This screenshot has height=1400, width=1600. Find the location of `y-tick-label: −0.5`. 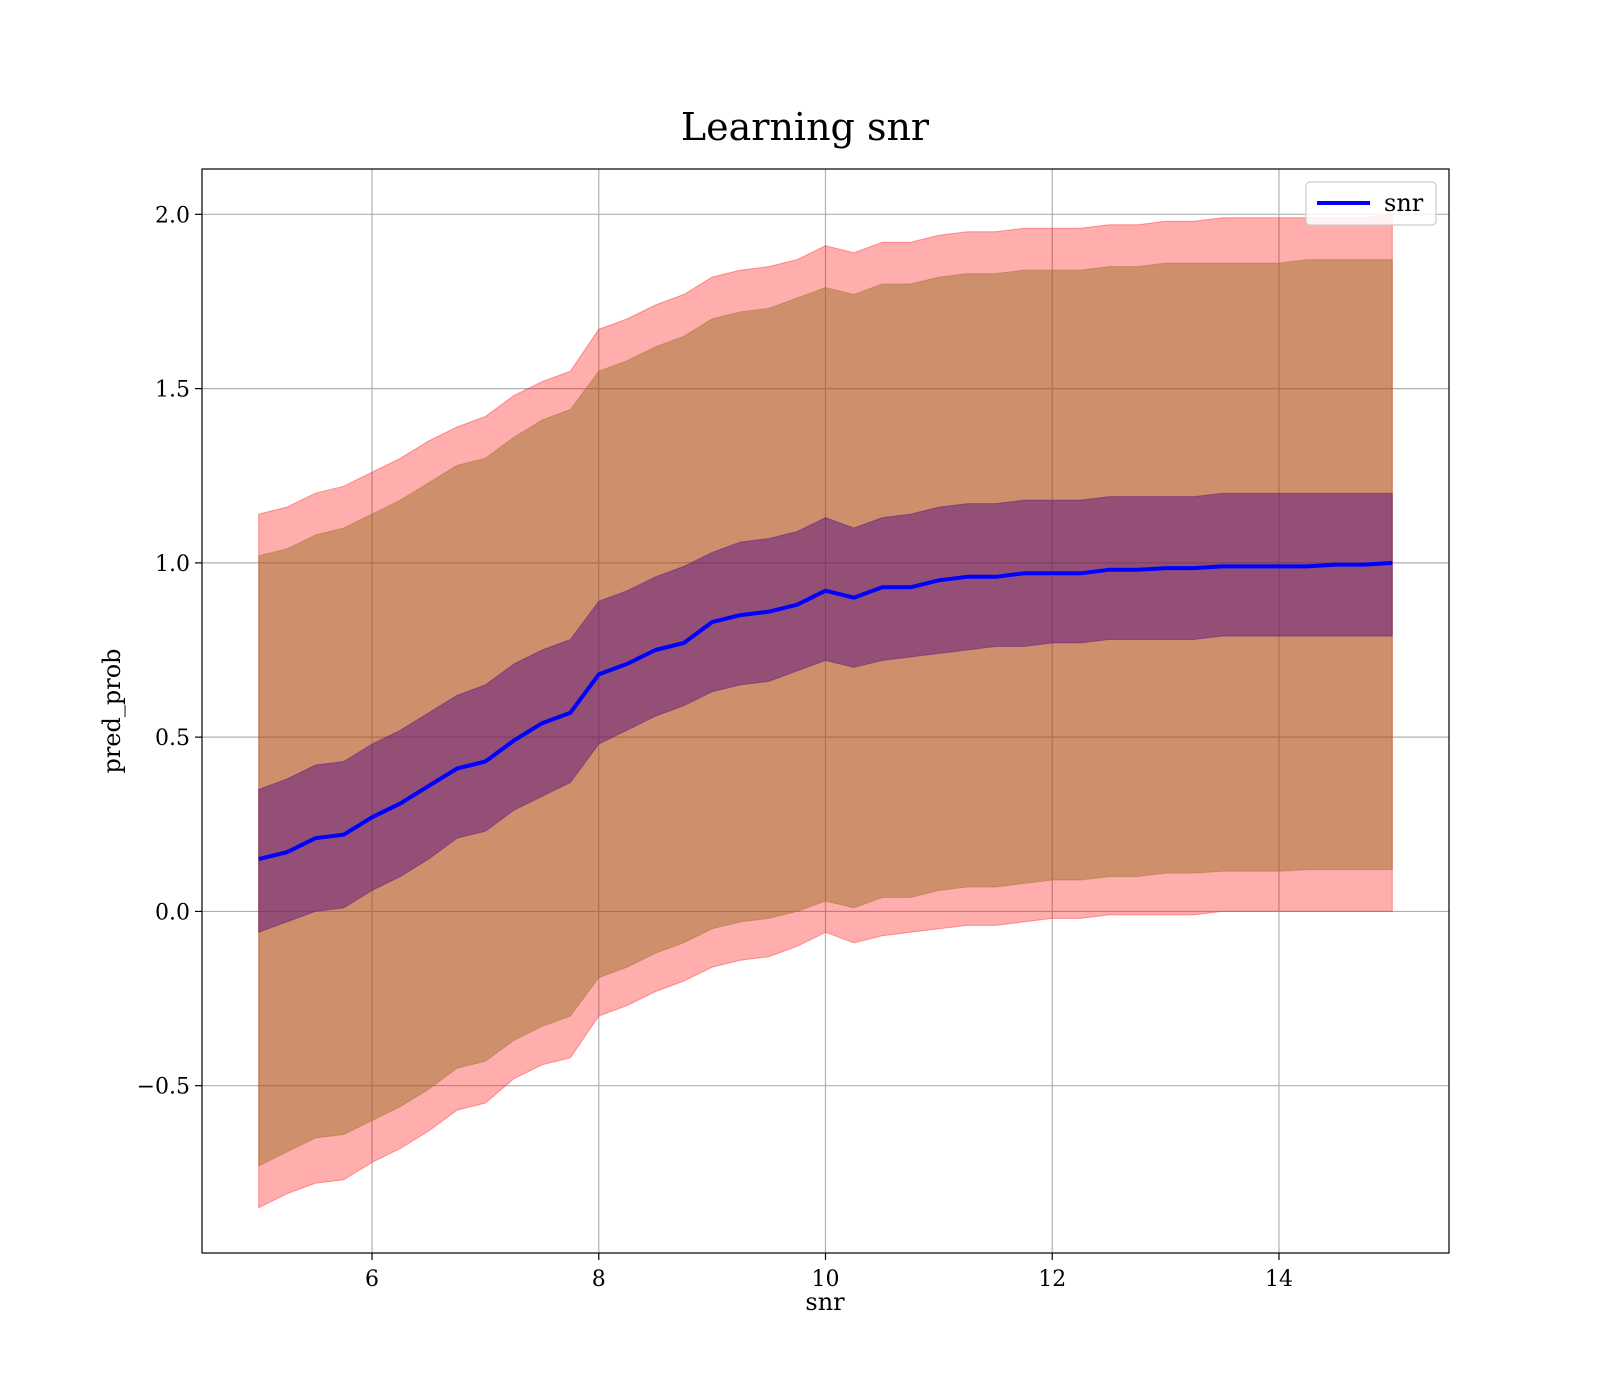

y-tick-label: −0.5 is located at coordinates (163, 1087).